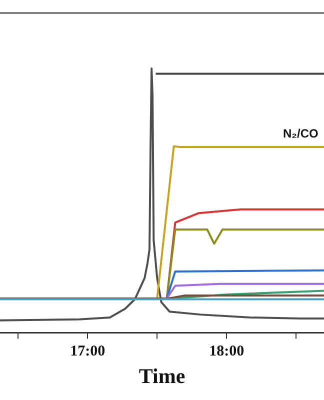 This screenshot has width=324, height=400. Describe the element at coordinates (162, 376) in the screenshot. I see `x-axis-title: Time` at that location.